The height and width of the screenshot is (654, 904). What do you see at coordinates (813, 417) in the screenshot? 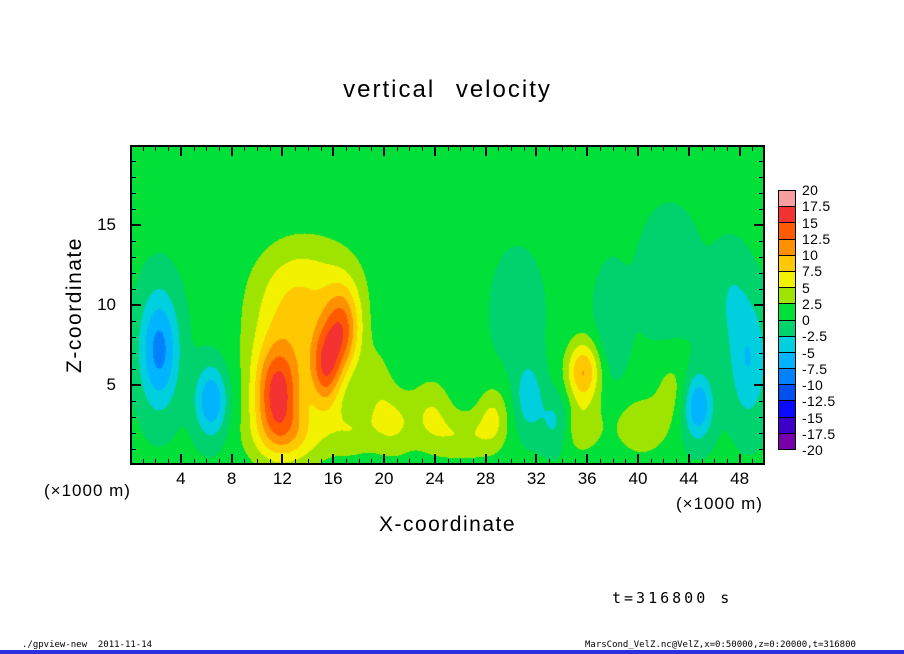
I see `colorbar-label: -15` at bounding box center [813, 417].